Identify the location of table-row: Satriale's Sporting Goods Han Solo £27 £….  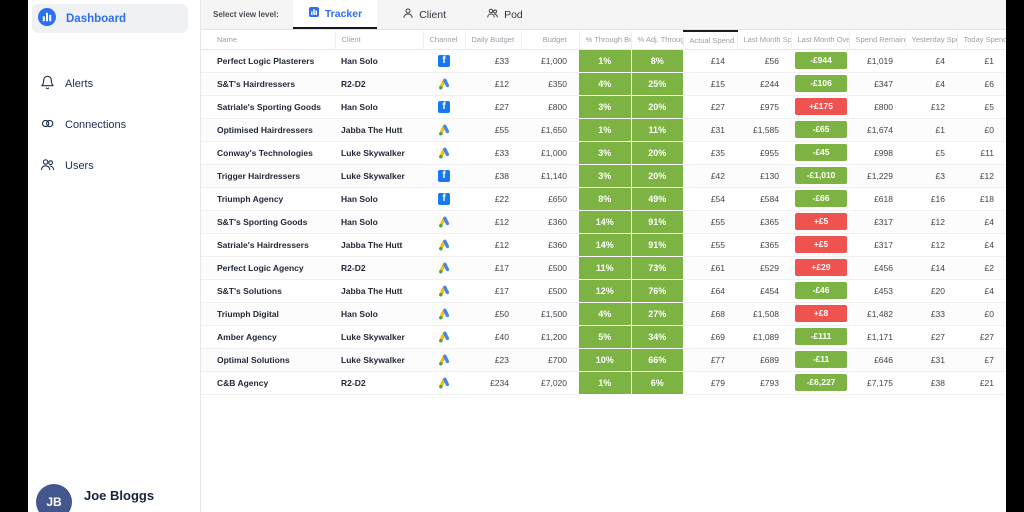
(603, 107).